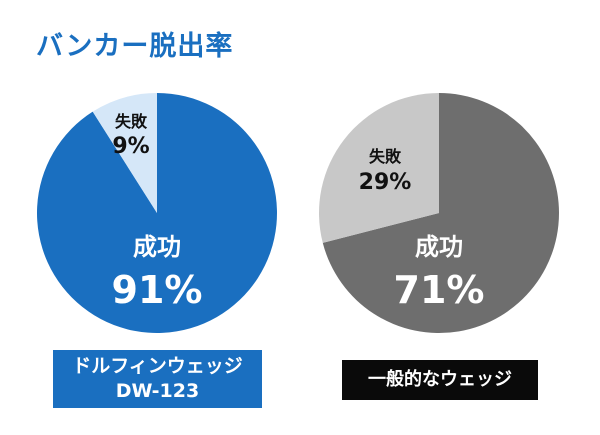 The width and height of the screenshot is (600, 435). Describe the element at coordinates (135, 46) in the screenshot. I see `page-title: バンカー脱出率` at that location.